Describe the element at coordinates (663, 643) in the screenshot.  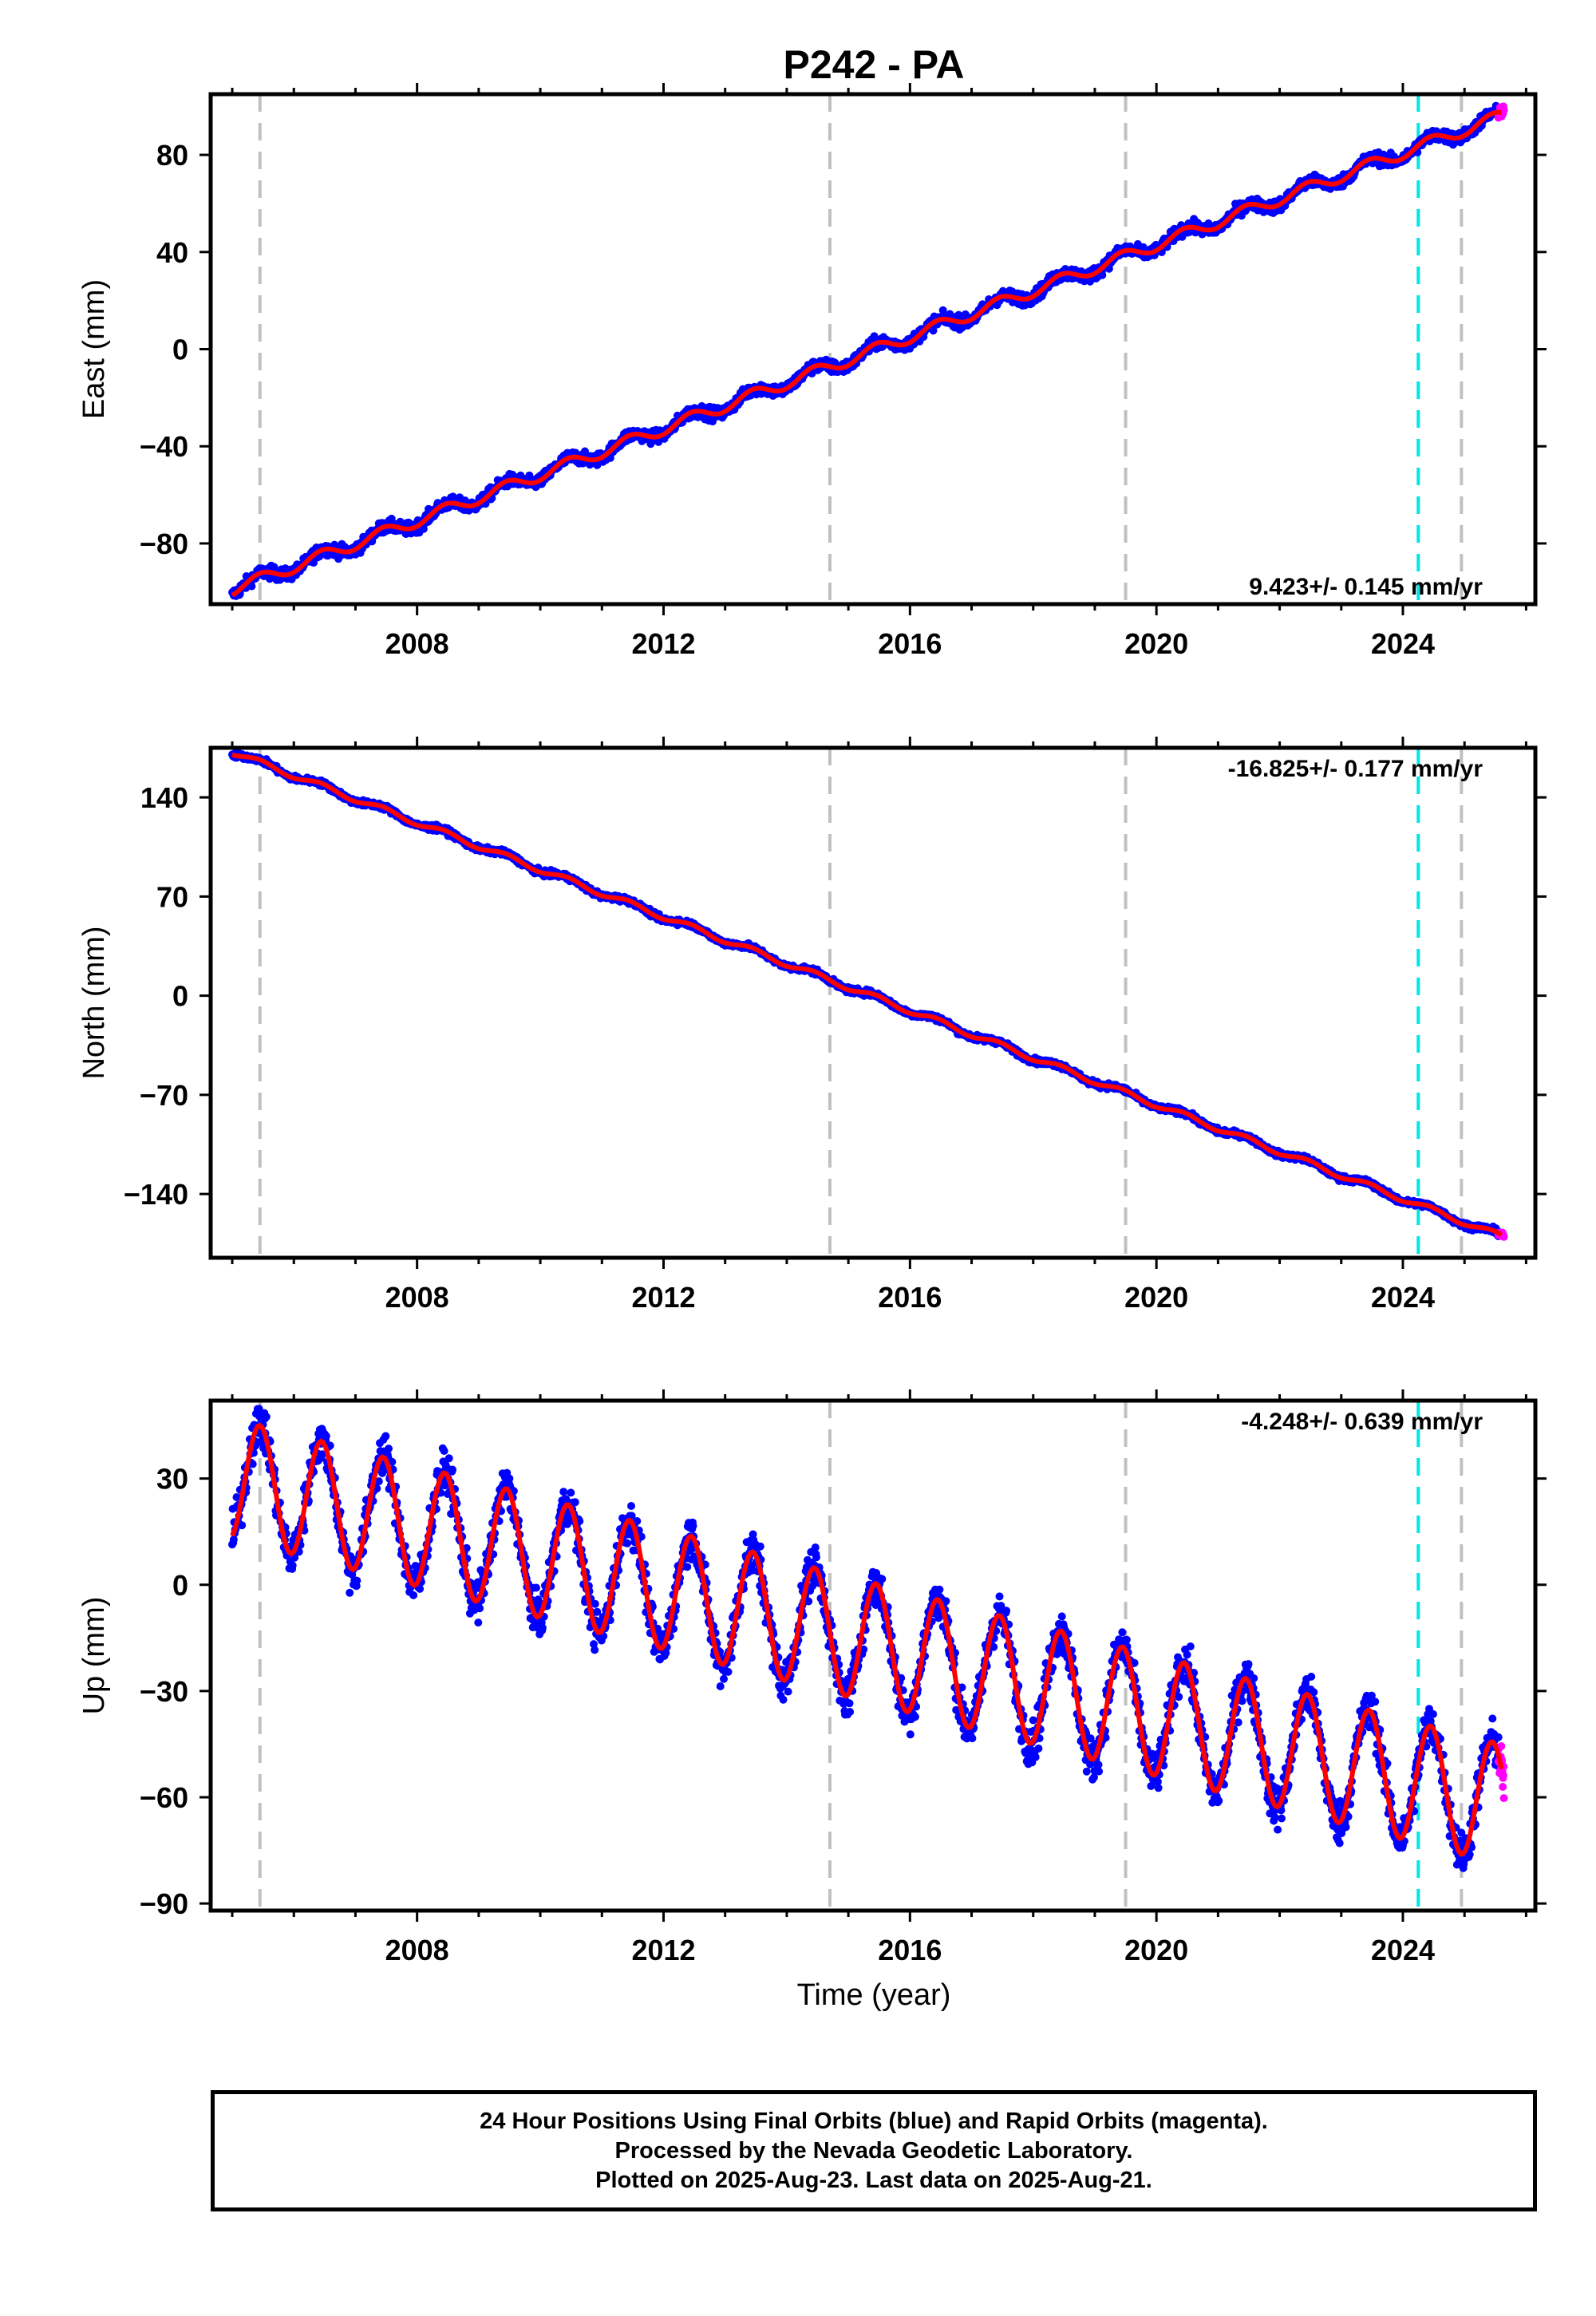
I see `x-tick-label: 2012` at that location.